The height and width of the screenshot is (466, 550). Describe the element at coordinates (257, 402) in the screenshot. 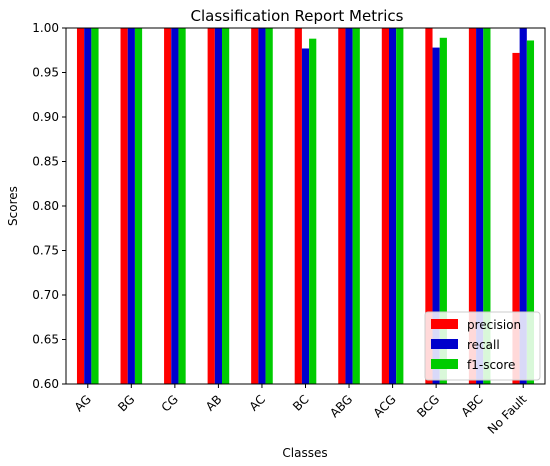

I see `x-tick-label: AC` at that location.